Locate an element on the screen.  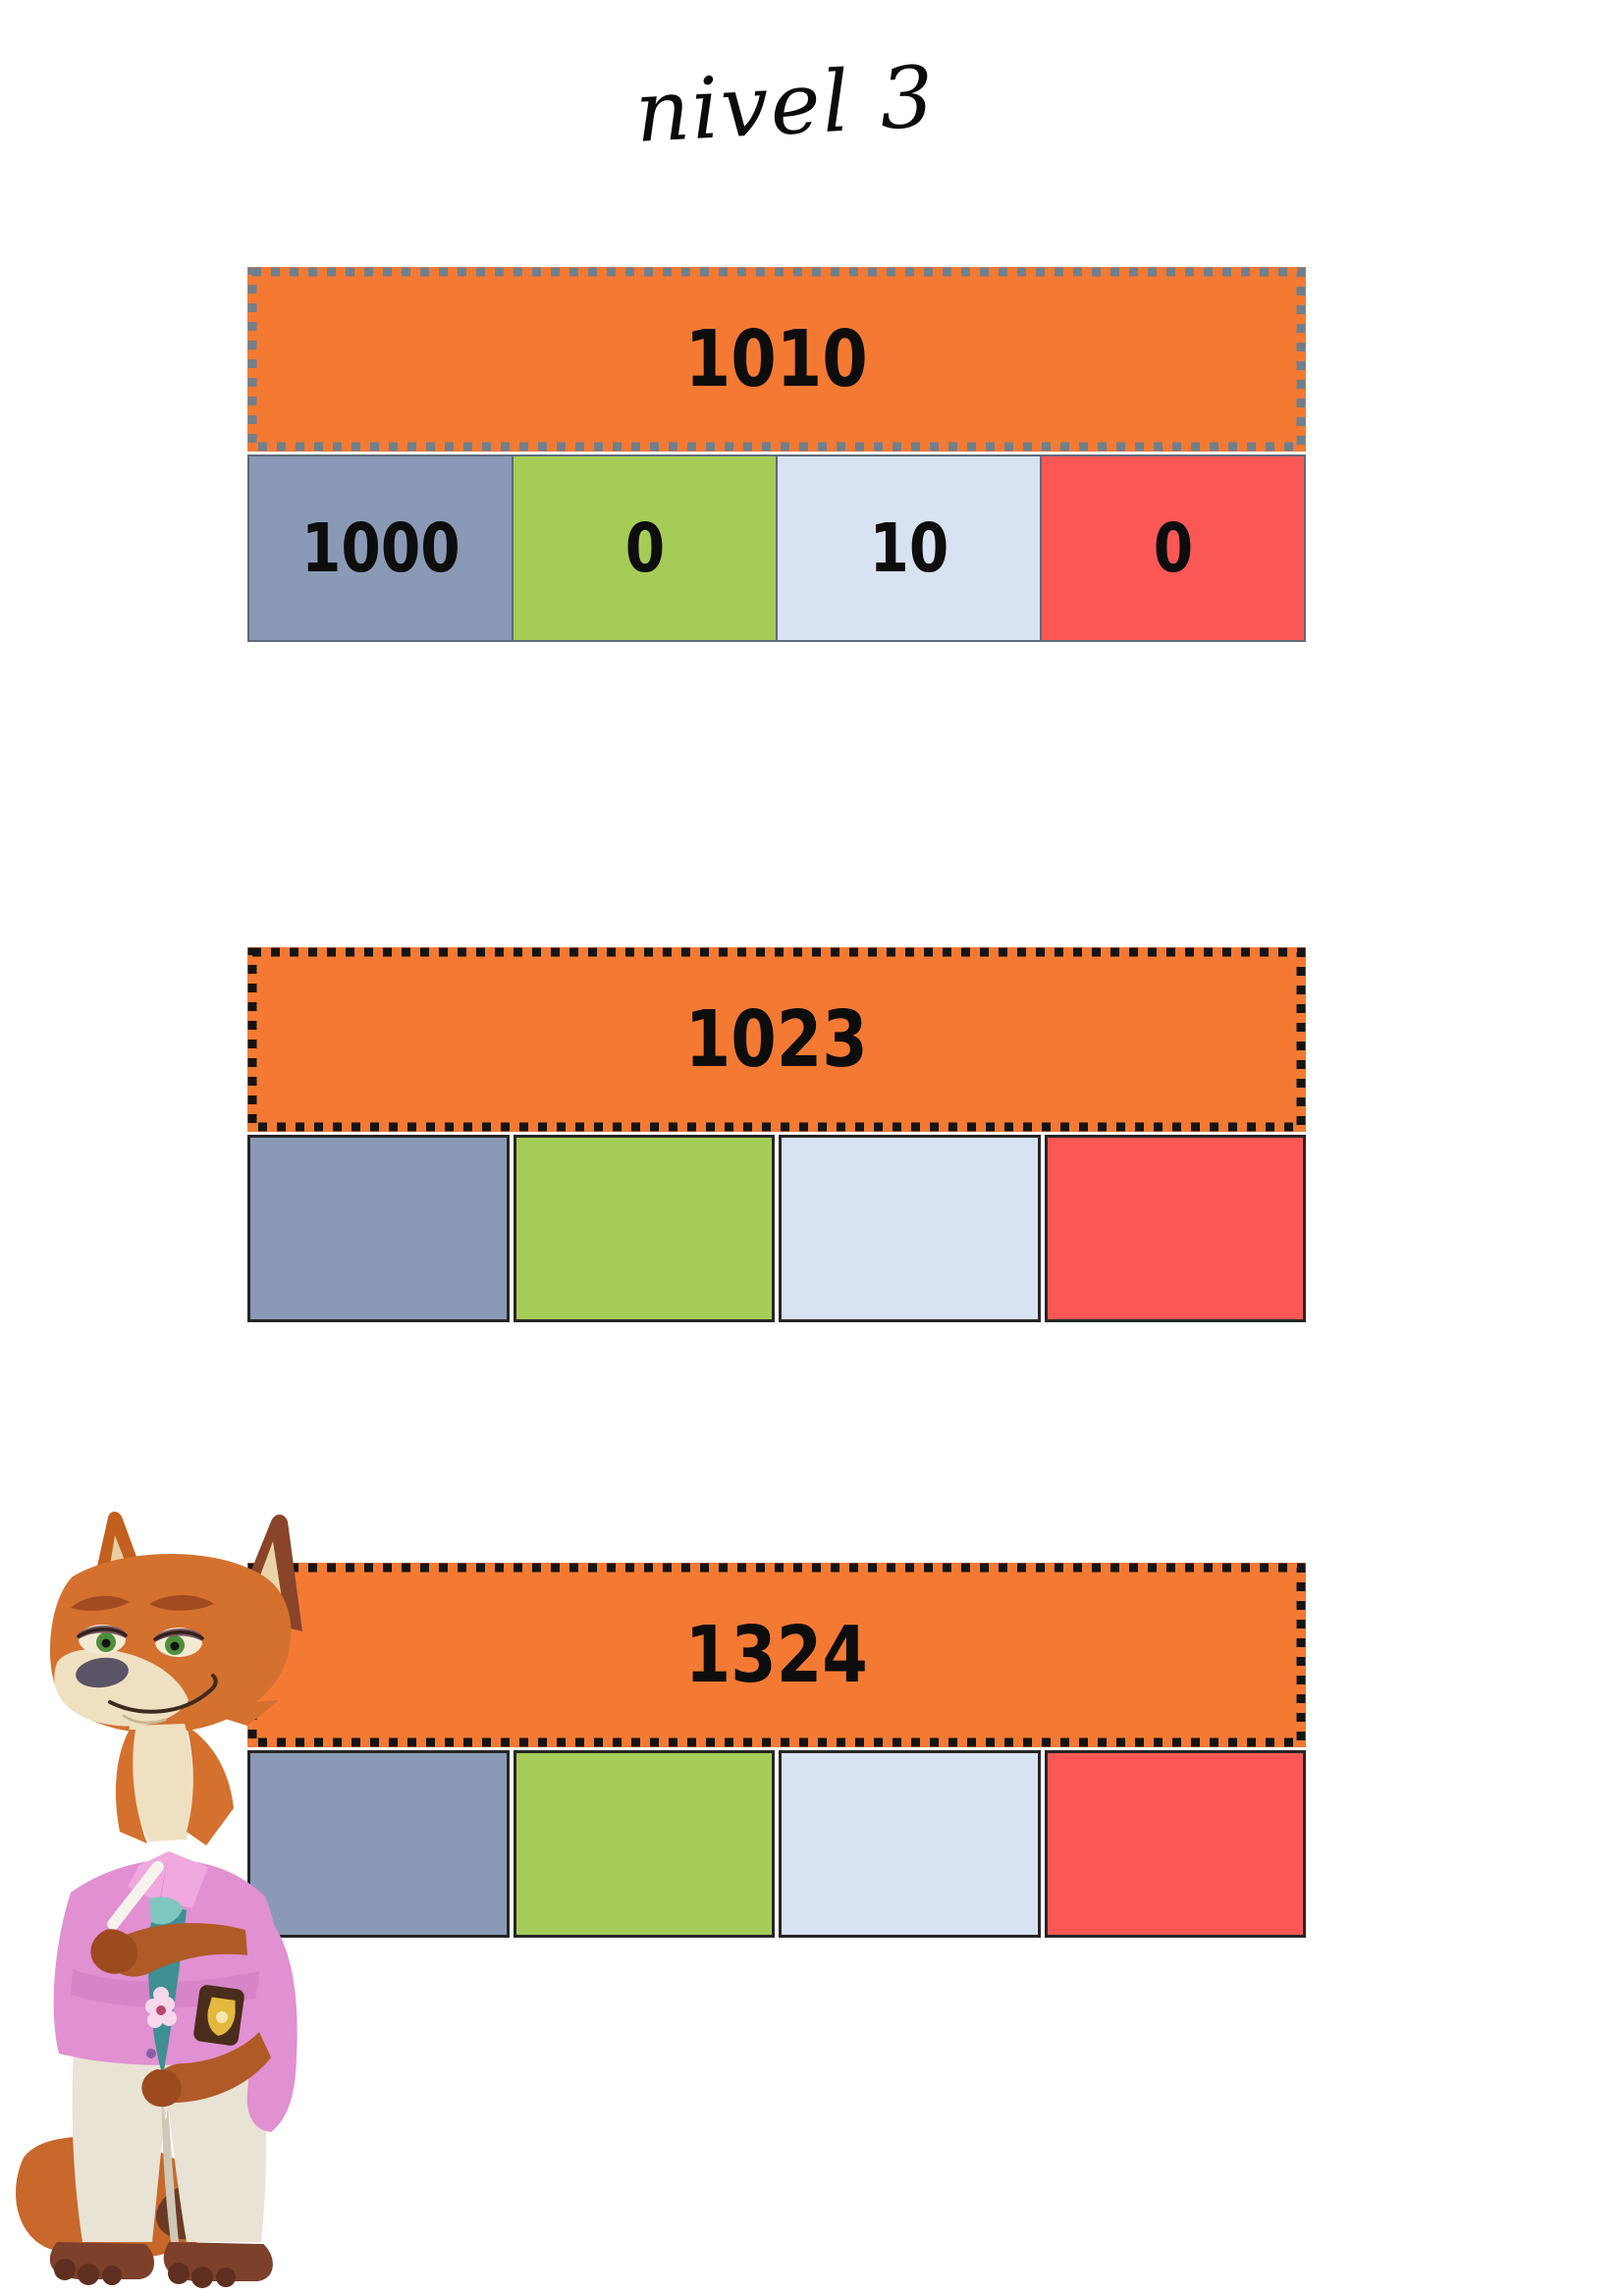
place-value-group-3: 1324 is located at coordinates (776, 1750).